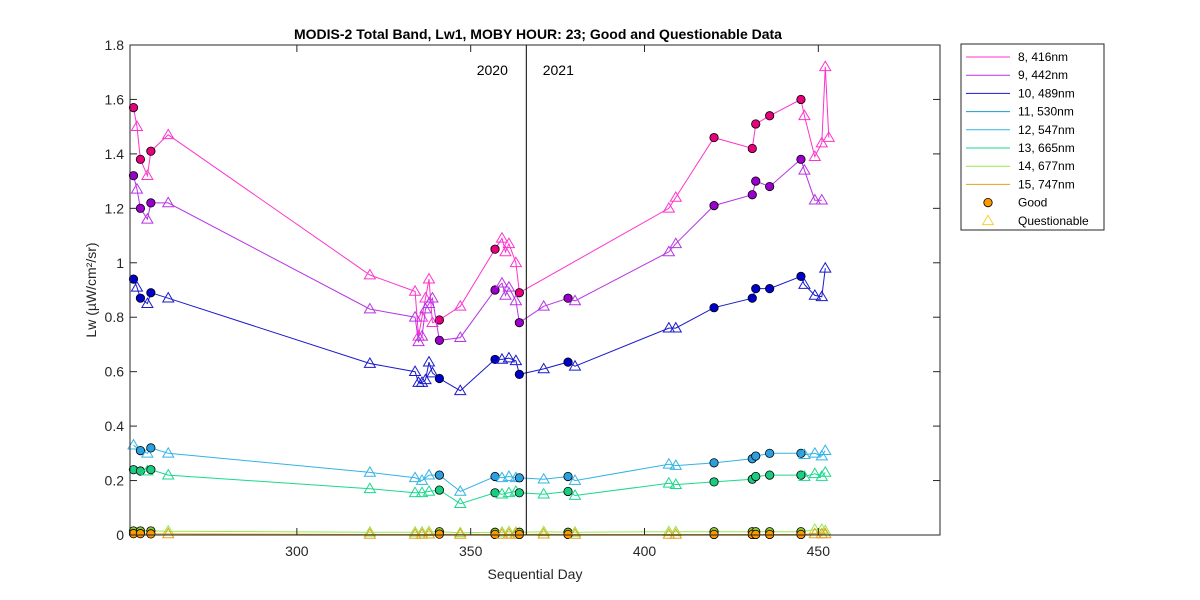 The image size is (1200, 600). I want to click on x-tick-label: 400, so click(645, 551).